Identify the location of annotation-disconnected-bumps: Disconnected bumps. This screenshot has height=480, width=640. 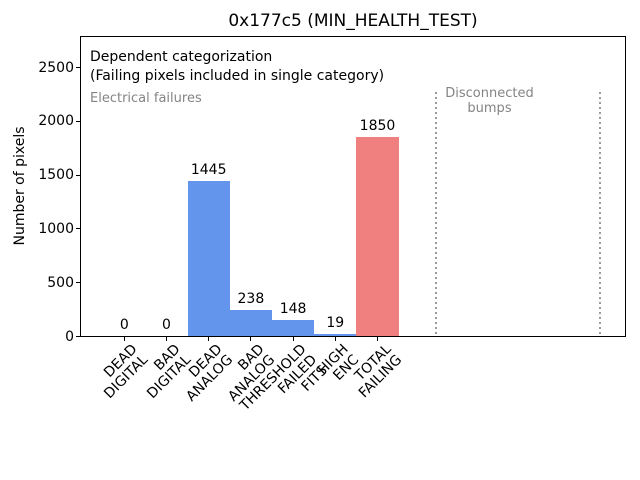
(489, 101).